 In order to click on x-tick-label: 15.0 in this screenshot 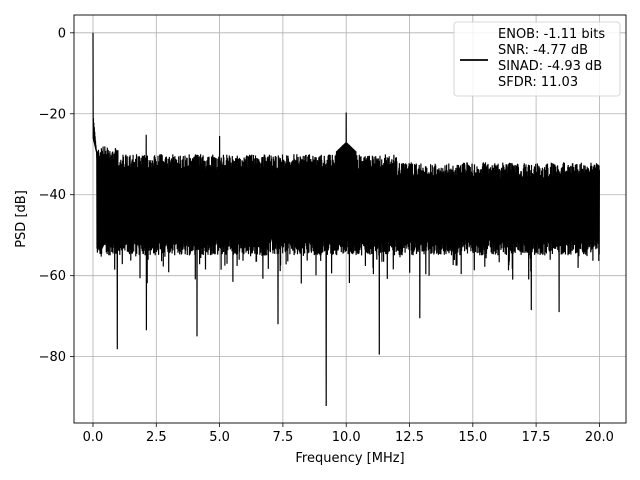, I will do `click(472, 437)`.